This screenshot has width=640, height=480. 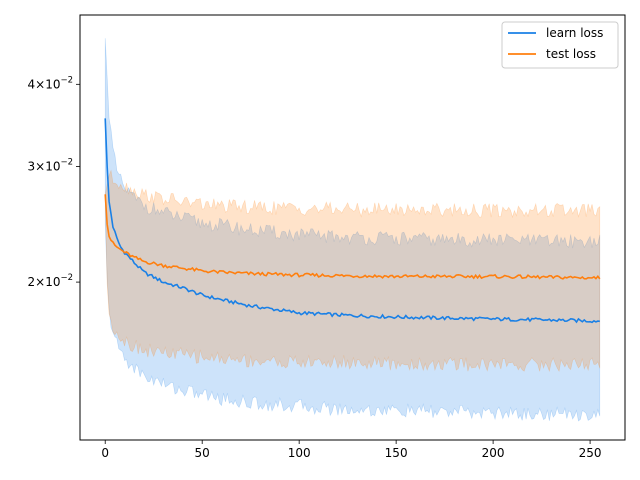 What do you see at coordinates (51, 165) in the screenshot?
I see `y-tick-label: 3×10⁻²` at bounding box center [51, 165].